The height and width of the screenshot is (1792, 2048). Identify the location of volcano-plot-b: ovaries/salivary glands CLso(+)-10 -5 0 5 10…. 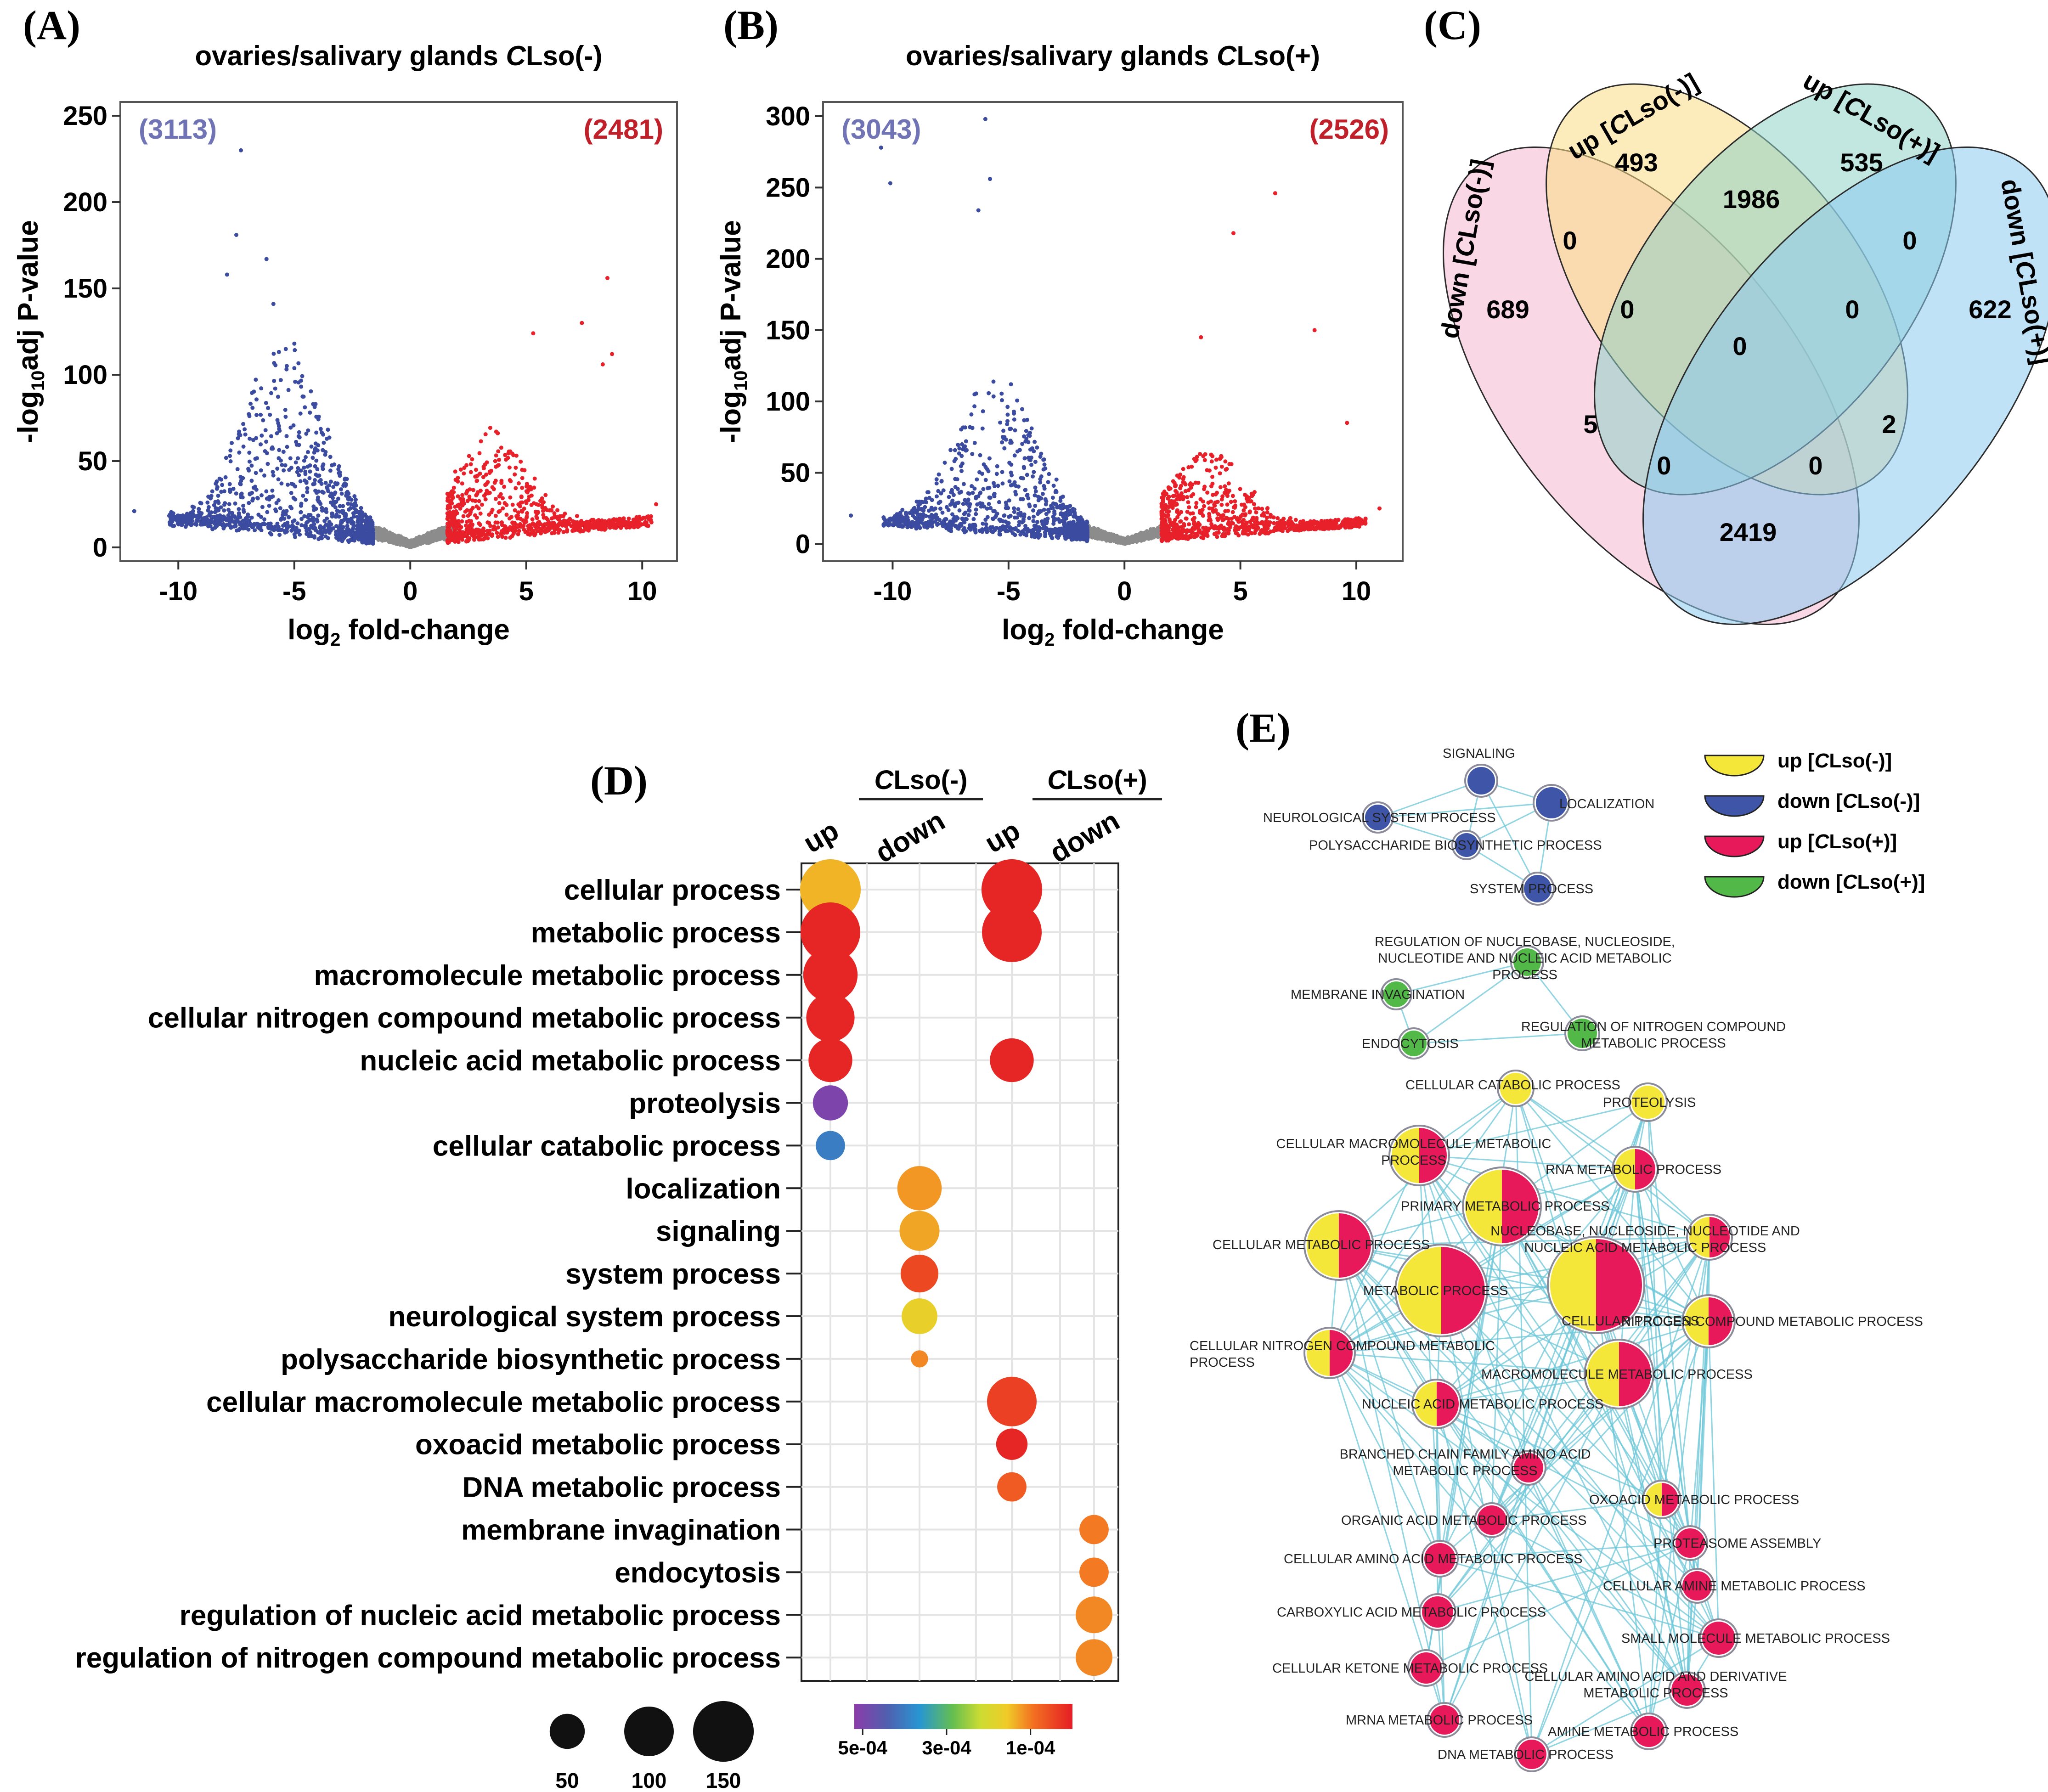
(1059, 345).